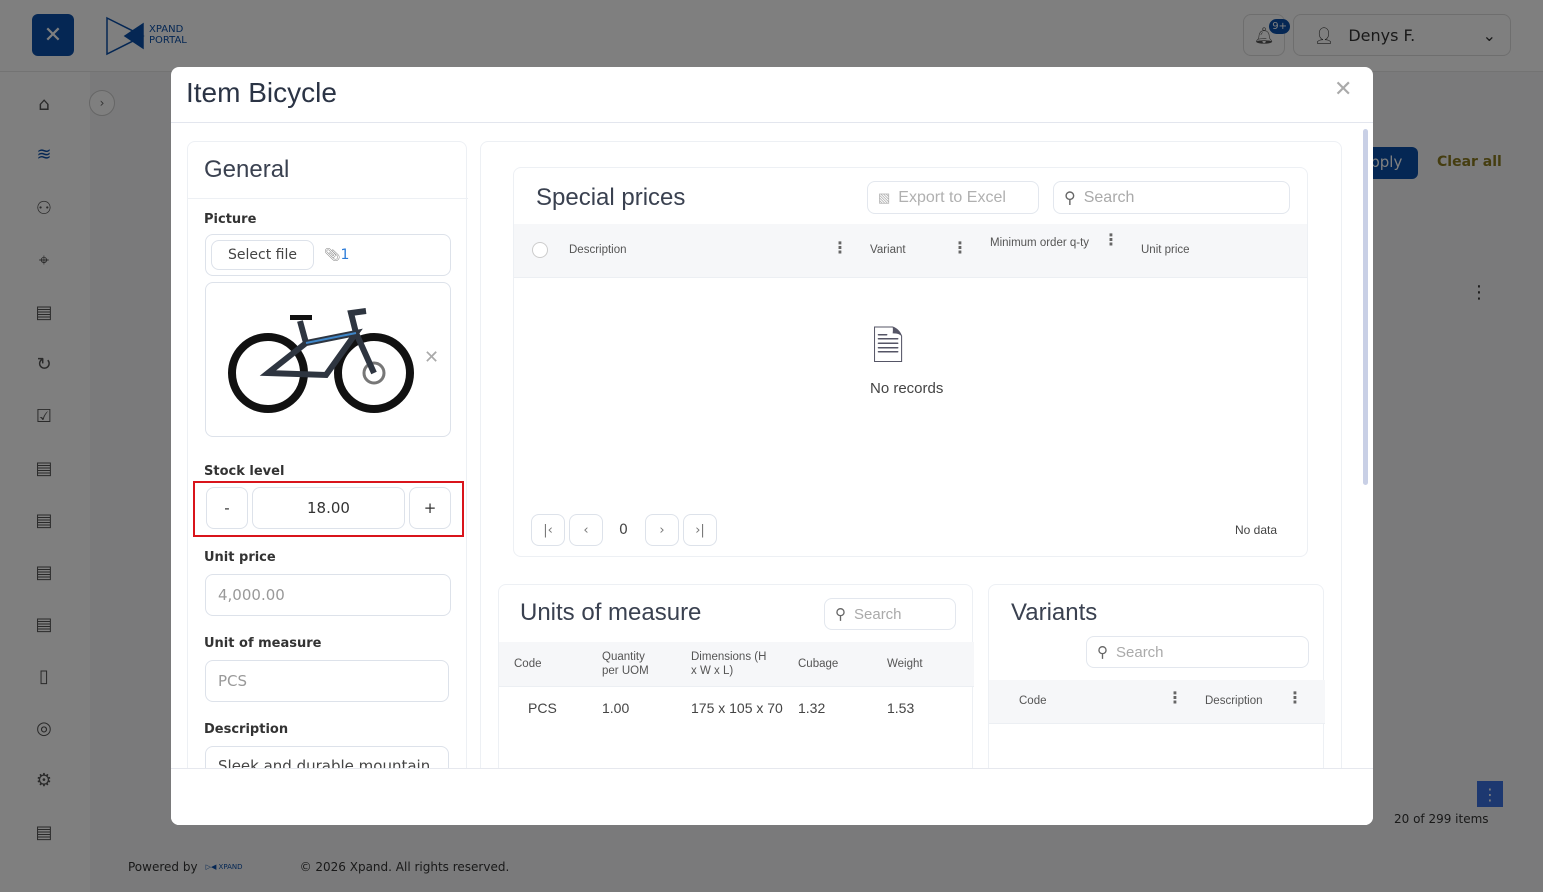 This screenshot has width=1543, height=892. What do you see at coordinates (772, 122) in the screenshot?
I see `header-divider` at bounding box center [772, 122].